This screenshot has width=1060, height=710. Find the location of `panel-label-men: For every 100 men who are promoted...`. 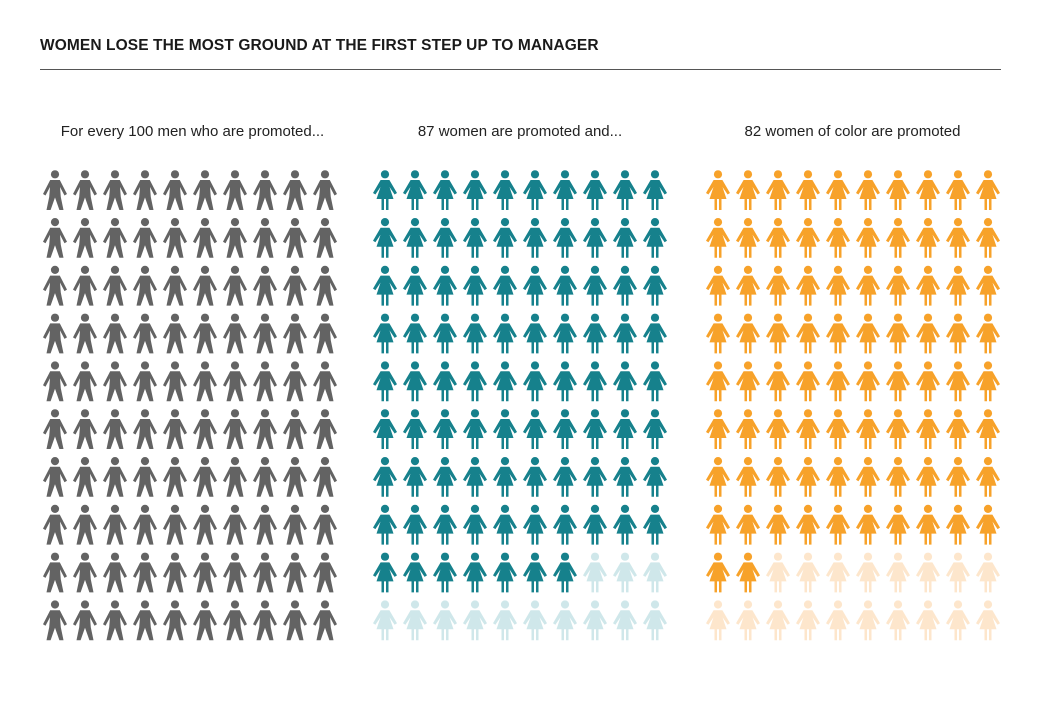

panel-label-men: For every 100 men who are promoted... is located at coordinates (192, 131).